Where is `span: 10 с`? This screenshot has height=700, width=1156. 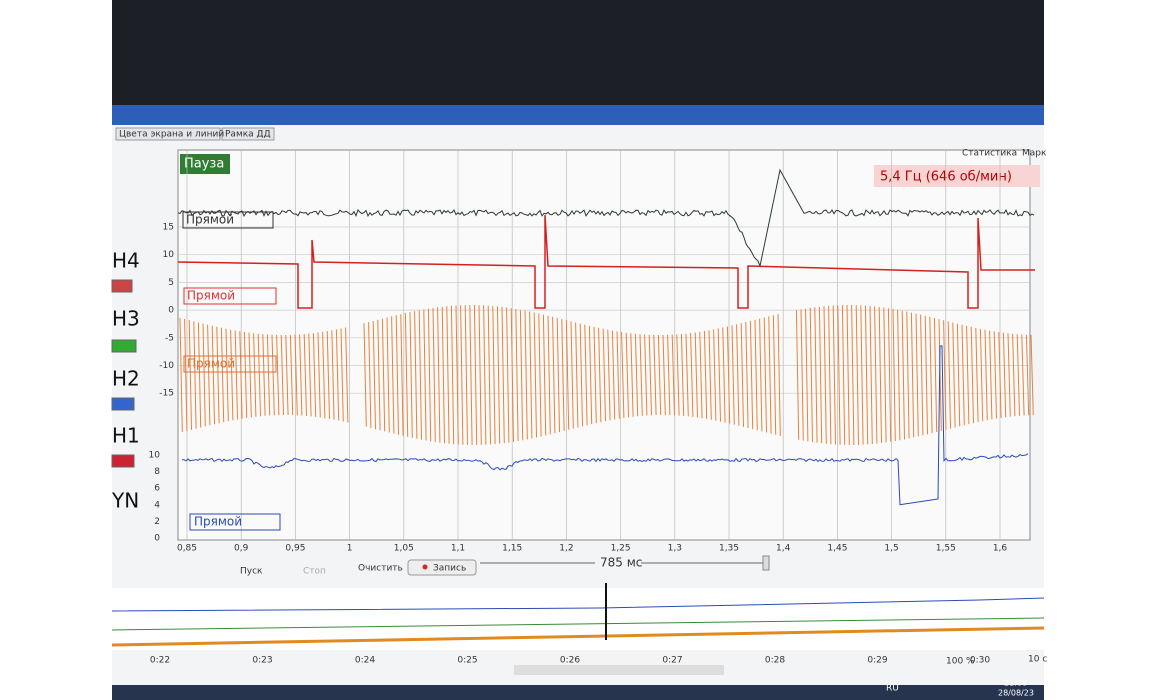 span: 10 с is located at coordinates (1037, 660).